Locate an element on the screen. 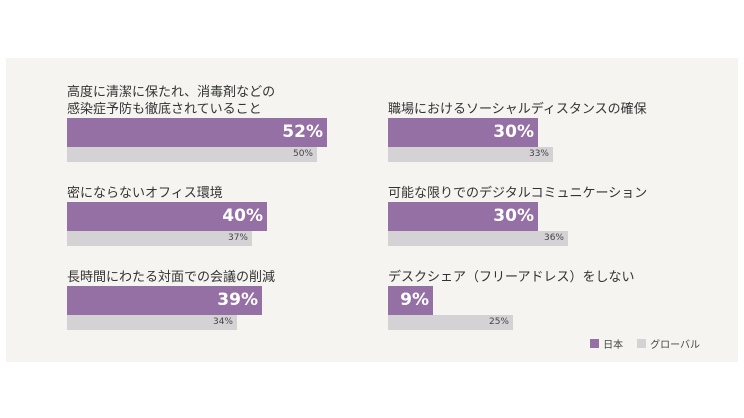 The image size is (744, 418). legend: 日本 グローバル is located at coordinates (641, 343).